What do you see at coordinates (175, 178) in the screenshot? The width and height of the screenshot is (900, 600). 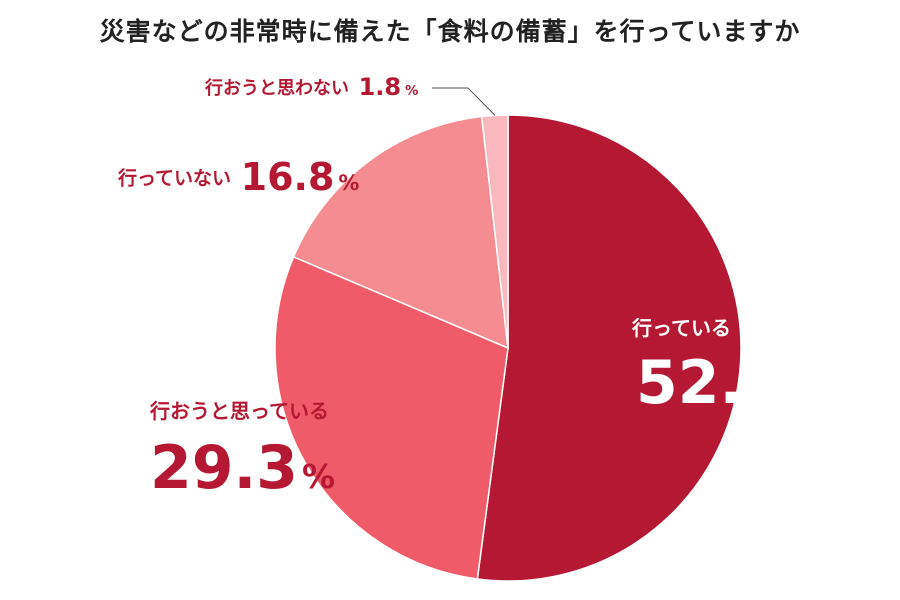 I see `slice-category: 行っていない` at bounding box center [175, 178].